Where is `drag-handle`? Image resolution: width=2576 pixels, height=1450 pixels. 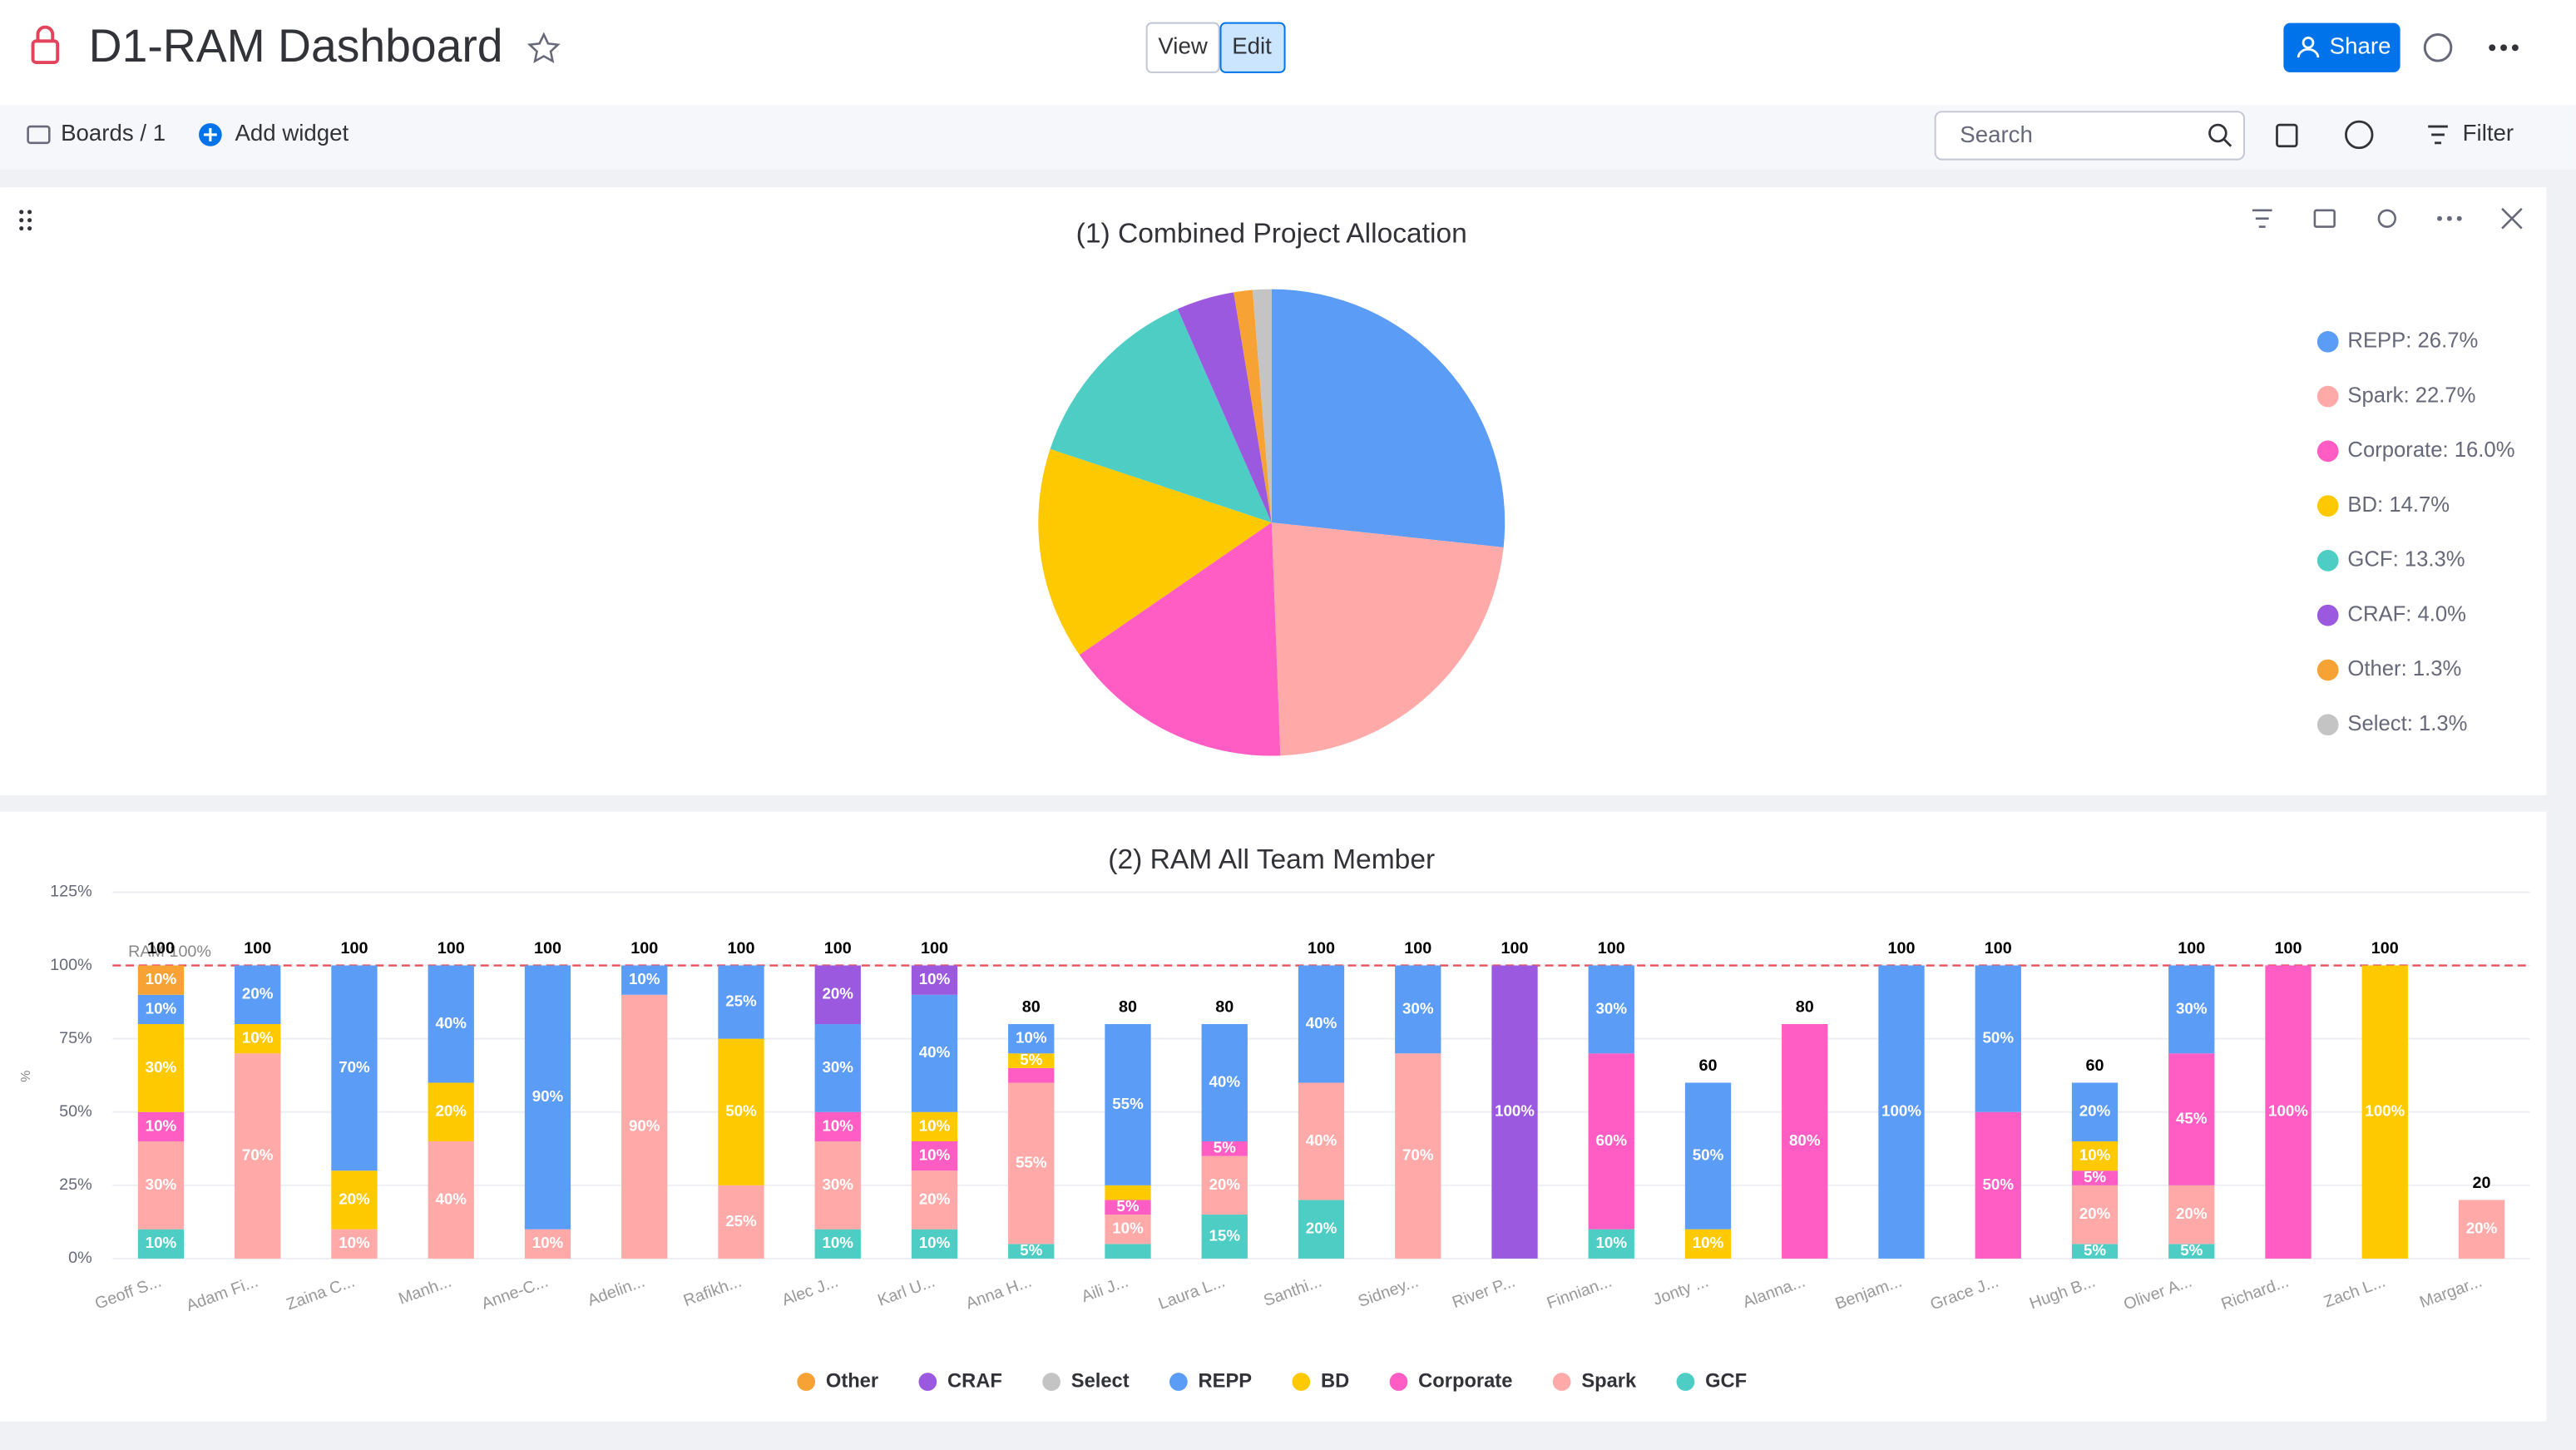
drag-handle is located at coordinates (25, 220).